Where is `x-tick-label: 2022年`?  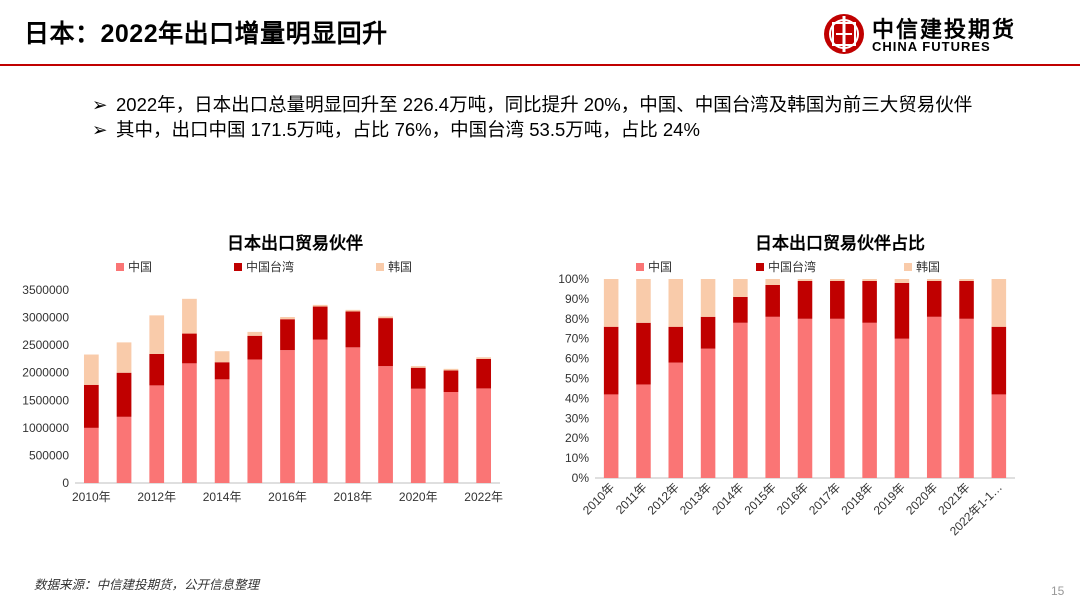
x-tick-label: 2022年 is located at coordinates (483, 497).